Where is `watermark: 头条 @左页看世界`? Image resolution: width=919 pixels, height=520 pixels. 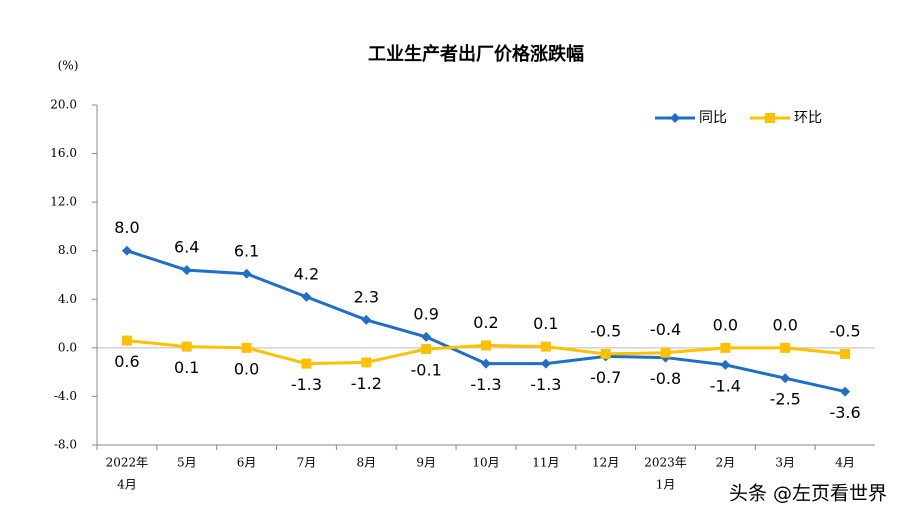 watermark: 头条 @左页看世界 is located at coordinates (808, 494).